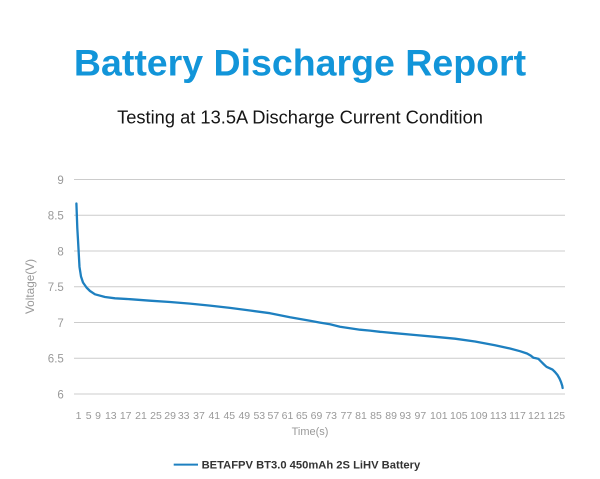 The width and height of the screenshot is (600, 479). I want to click on svg-text: Time(s), so click(310, 432).